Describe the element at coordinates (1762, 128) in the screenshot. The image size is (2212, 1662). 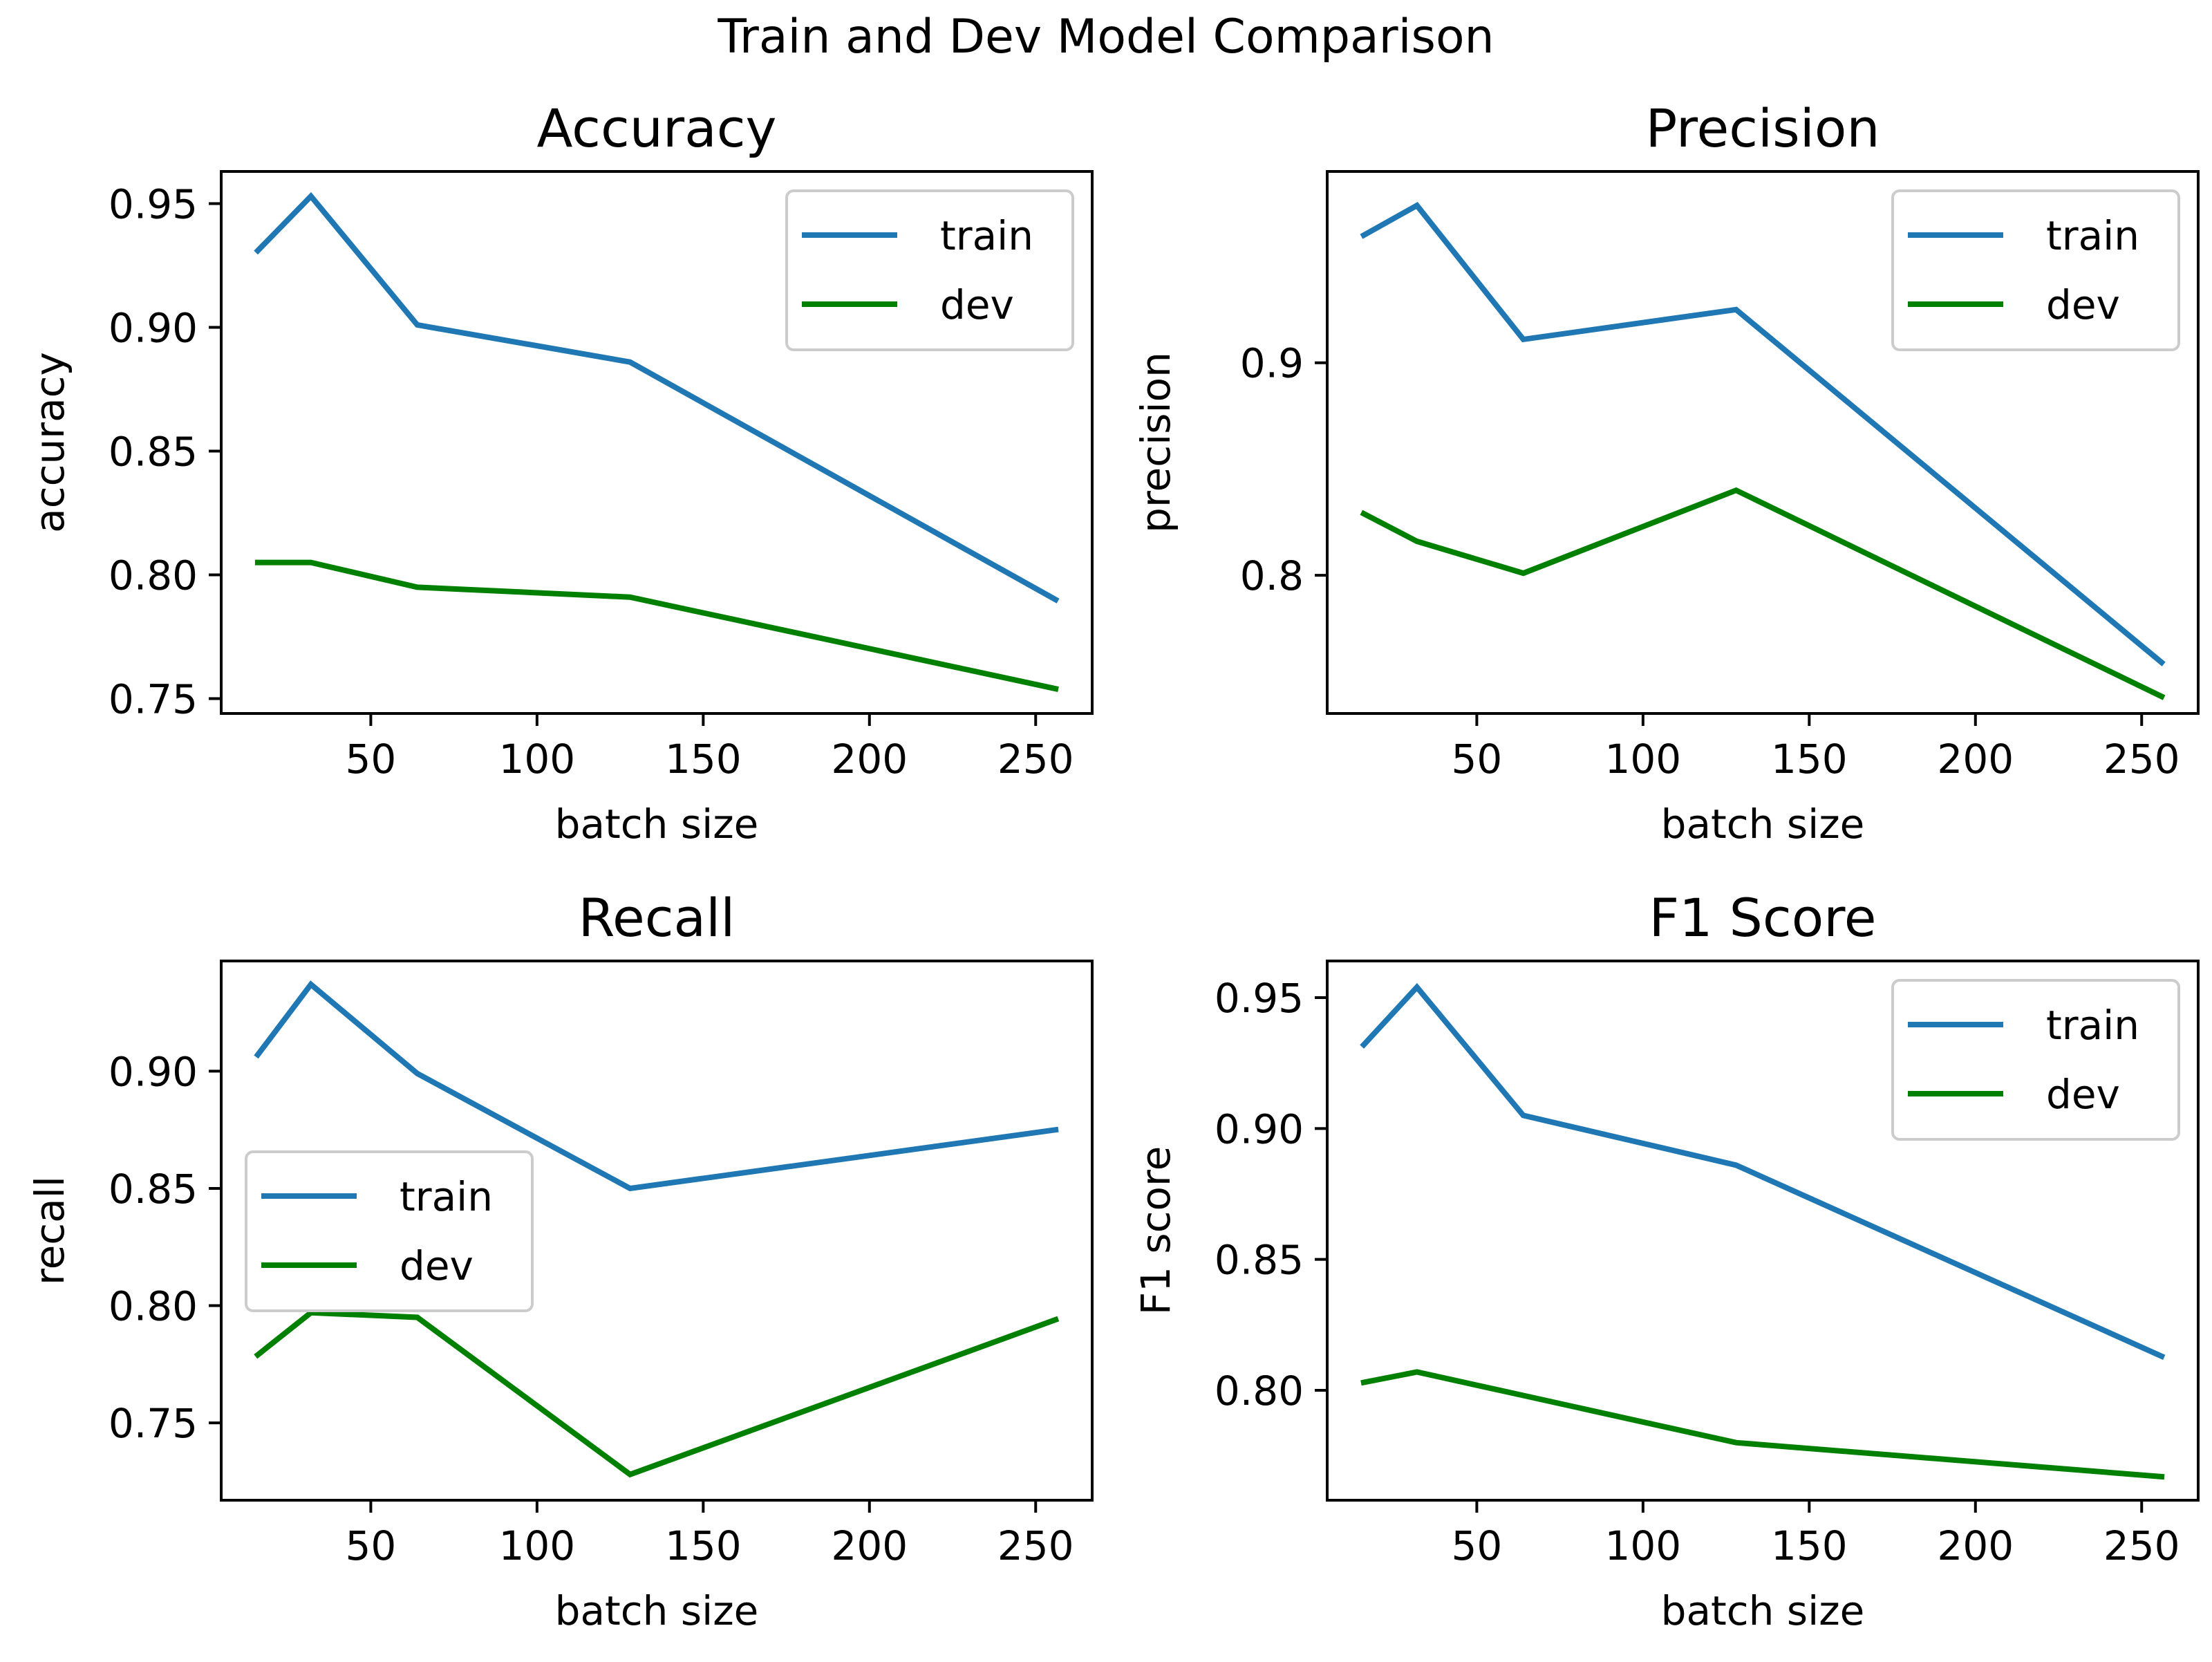
I see `subplot-title: Precision` at that location.